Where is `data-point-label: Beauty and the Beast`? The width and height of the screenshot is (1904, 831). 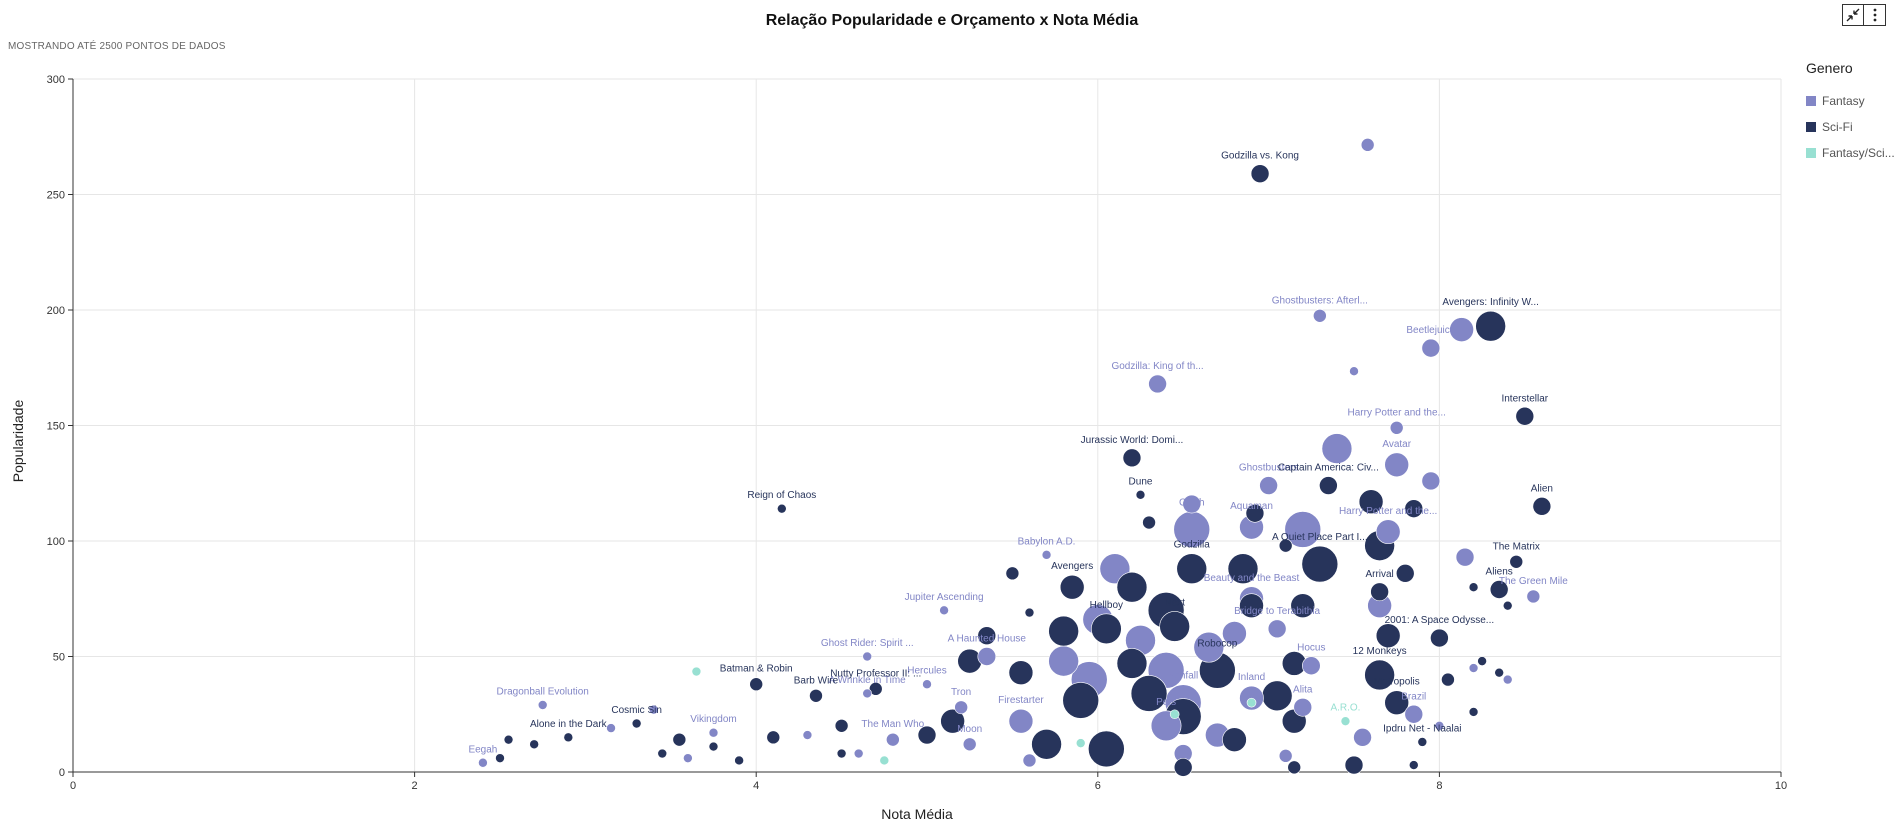 data-point-label: Beauty and the Beast is located at coordinates (1252, 578).